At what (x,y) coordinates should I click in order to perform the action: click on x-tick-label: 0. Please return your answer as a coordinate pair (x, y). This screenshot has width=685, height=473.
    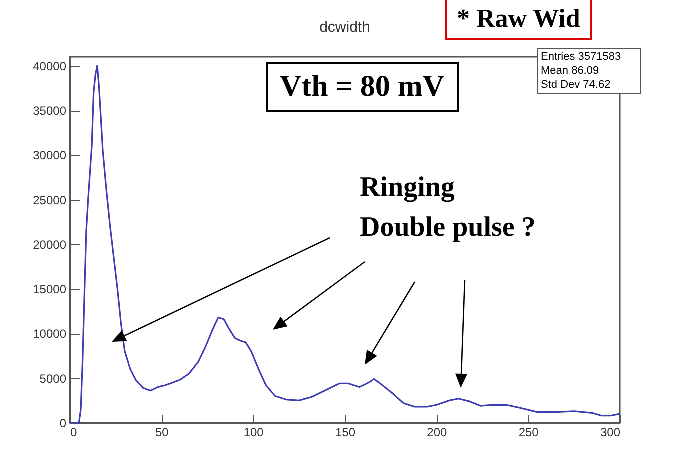
    Looking at the image, I should click on (74, 433).